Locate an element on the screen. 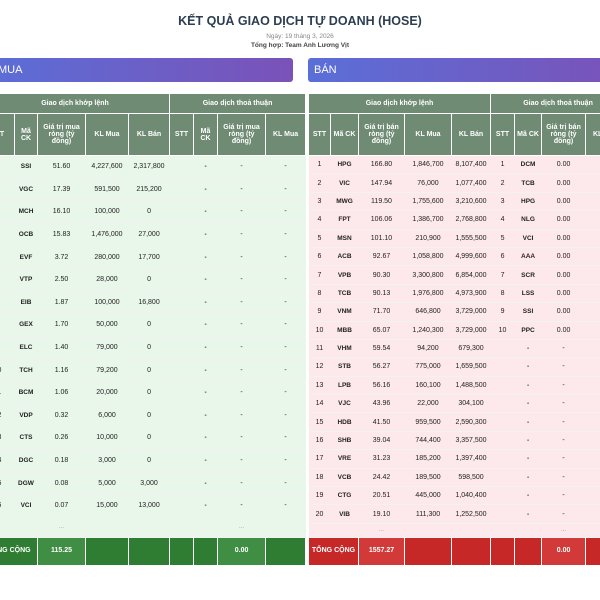 This screenshot has height=600, width=600. cell: 65.07 is located at coordinates (381, 330).